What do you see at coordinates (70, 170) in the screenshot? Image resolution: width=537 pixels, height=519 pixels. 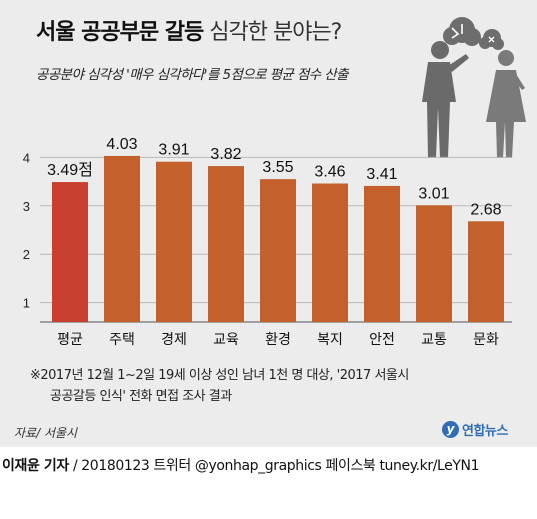 I see `value-label: 3.49점` at bounding box center [70, 170].